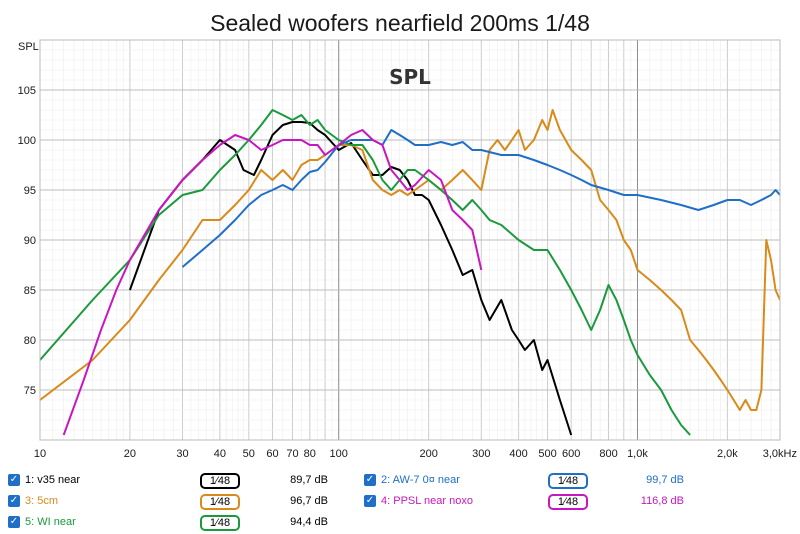 Image resolution: width=800 pixels, height=534 pixels. I want to click on x-tick-label: 1,0k, so click(637, 454).